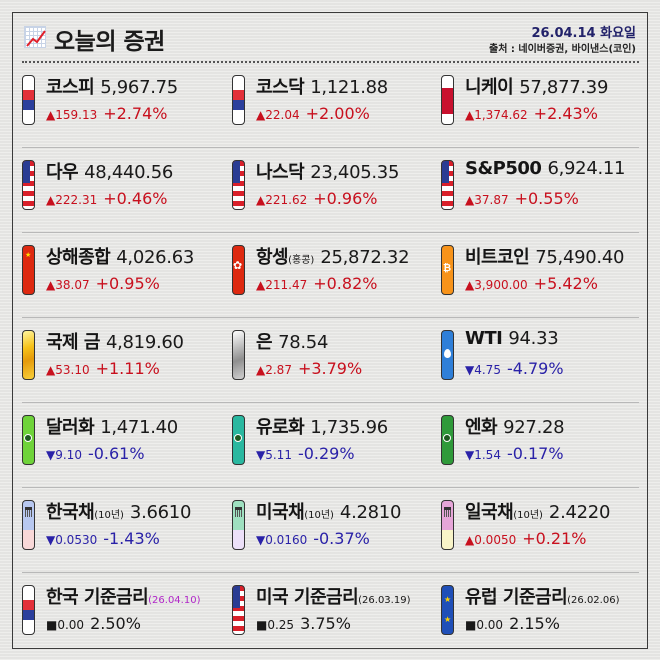 This screenshot has height=660, width=660. I want to click on market-item: 미국 기준금리(26.03.19) ■0.25 3.75%, so click(334, 612).